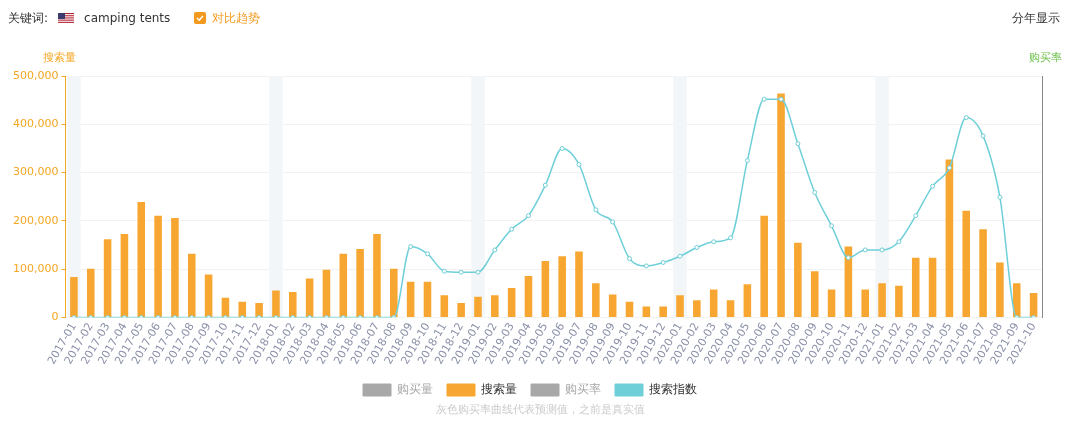 This screenshot has height=429, width=1080. What do you see at coordinates (55, 317) in the screenshot?
I see `y-tick-label: 0` at bounding box center [55, 317].